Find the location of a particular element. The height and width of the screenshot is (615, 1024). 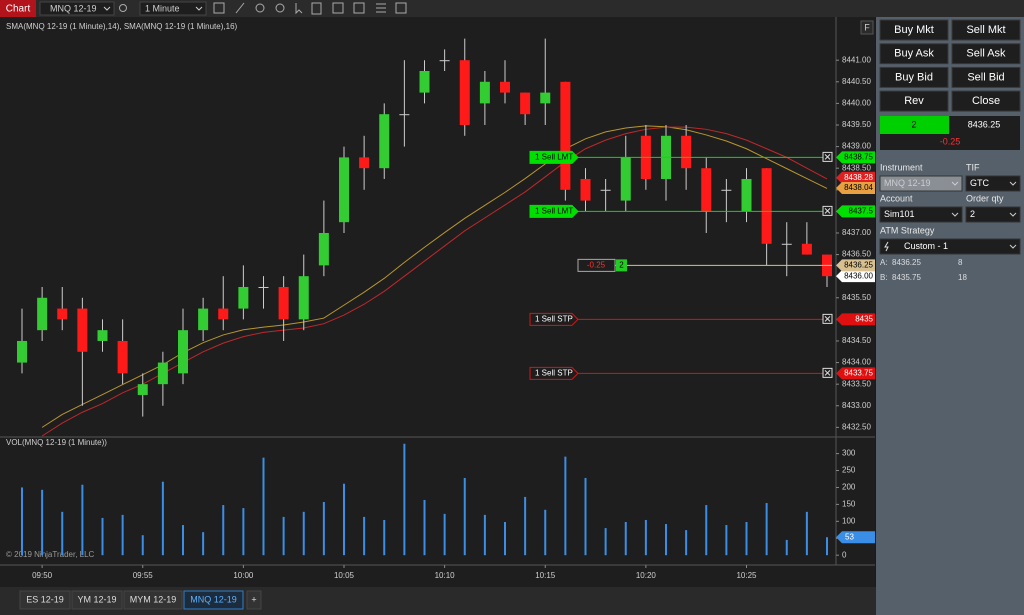

order-button-label: Buy Bid is located at coordinates (914, 77).